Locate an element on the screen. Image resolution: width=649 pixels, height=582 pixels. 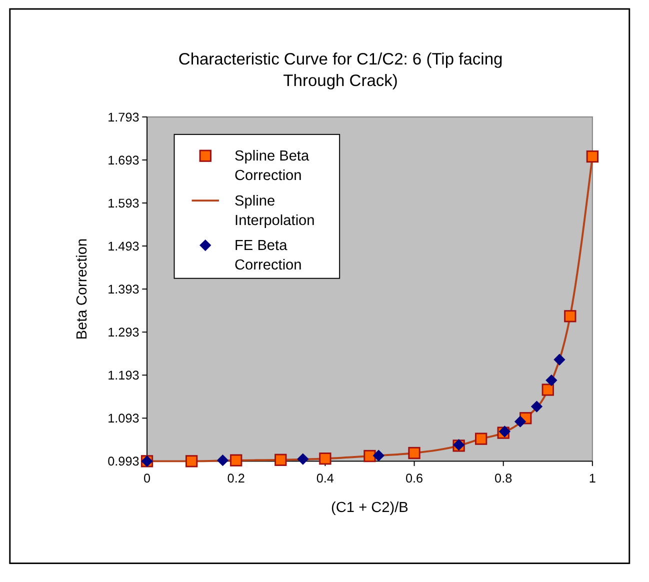
y-tick-label: 1.493 is located at coordinates (124, 246).